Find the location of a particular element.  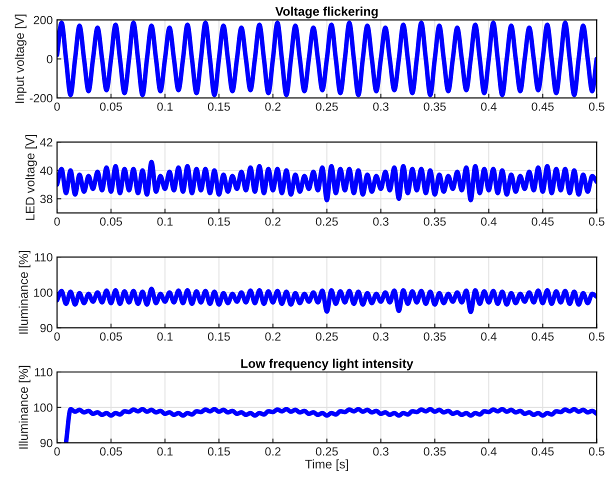

chart-title: Low frequency light intensity is located at coordinates (327, 364).